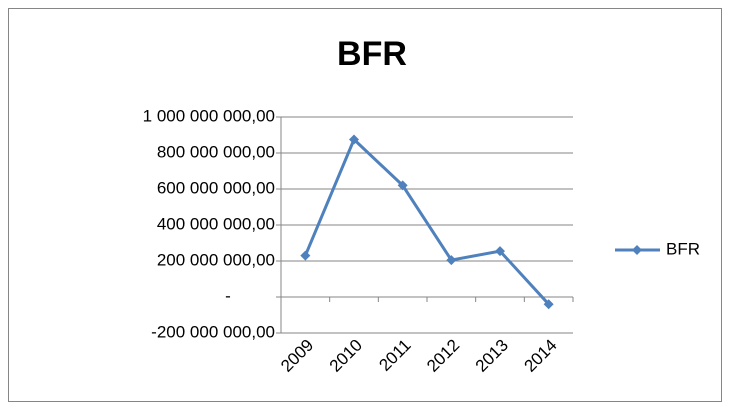  Describe the element at coordinates (637, 250) in the screenshot. I see `legend-marker` at that location.